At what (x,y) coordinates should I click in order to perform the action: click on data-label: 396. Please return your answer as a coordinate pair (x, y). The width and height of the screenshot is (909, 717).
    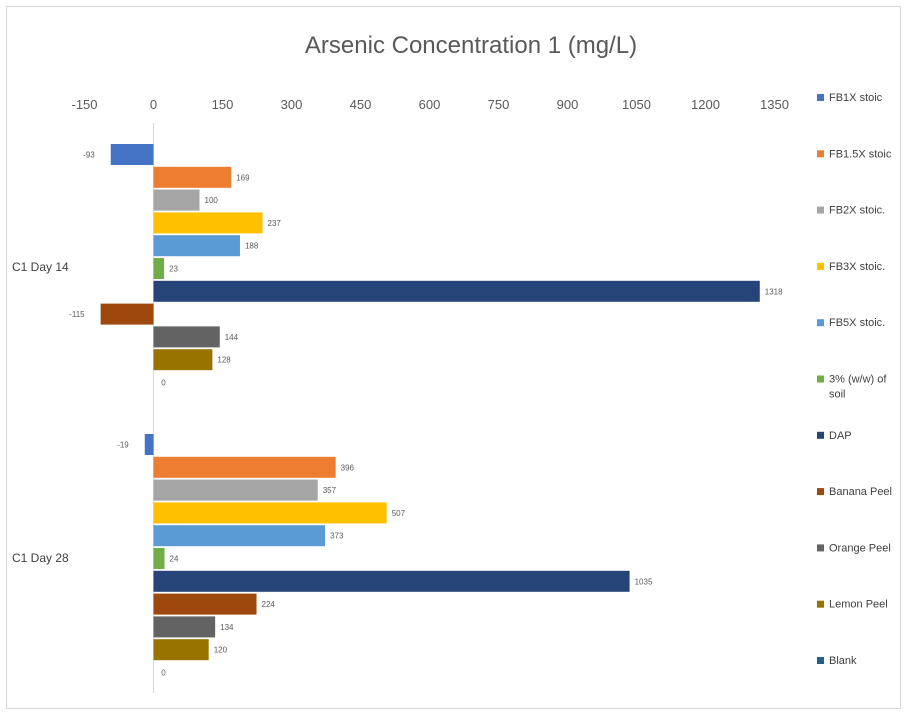
    Looking at the image, I should click on (348, 467).